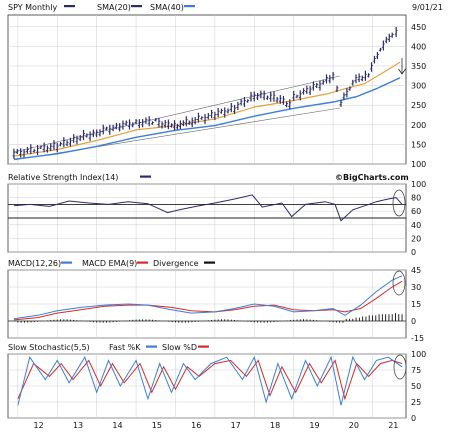 This screenshot has height=434, width=450. What do you see at coordinates (63, 177) in the screenshot?
I see `rsi-title: Relative Strength Index(14)` at bounding box center [63, 177].